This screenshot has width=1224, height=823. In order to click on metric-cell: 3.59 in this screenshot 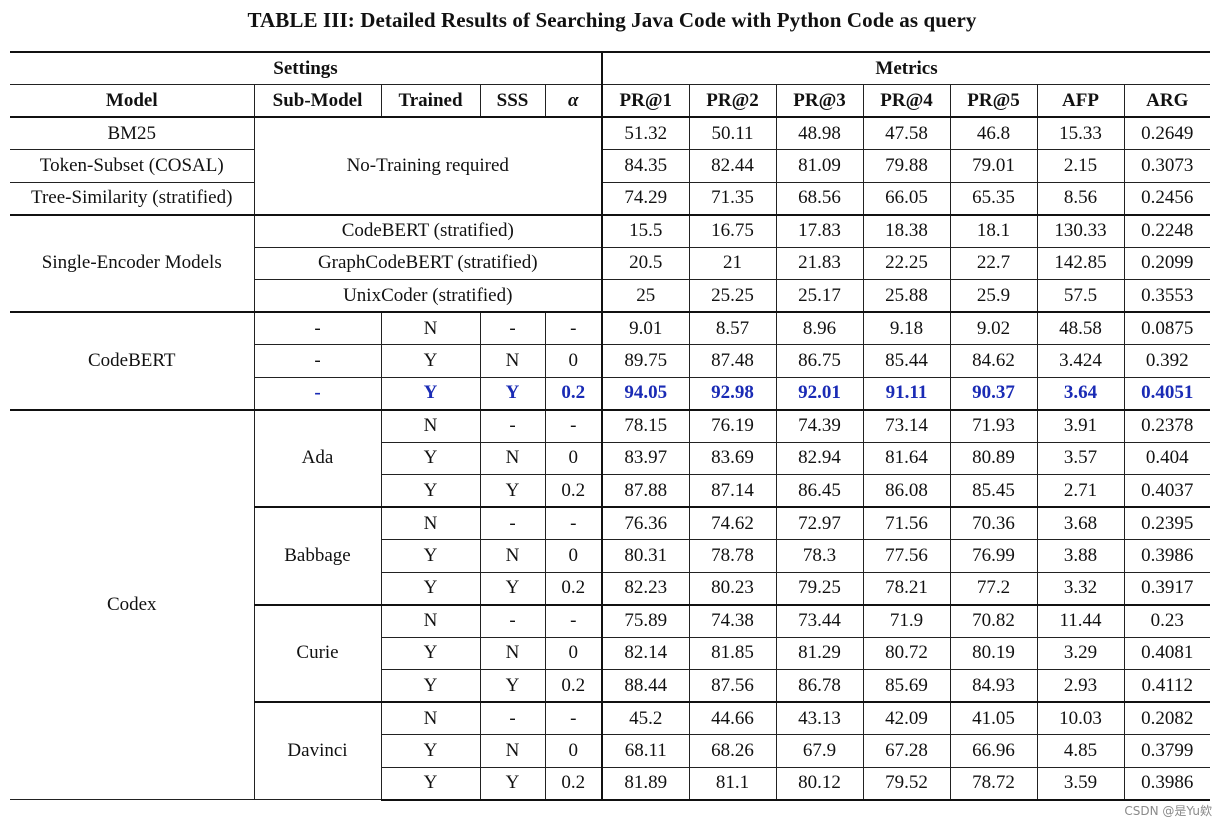, I will do `click(1080, 783)`.